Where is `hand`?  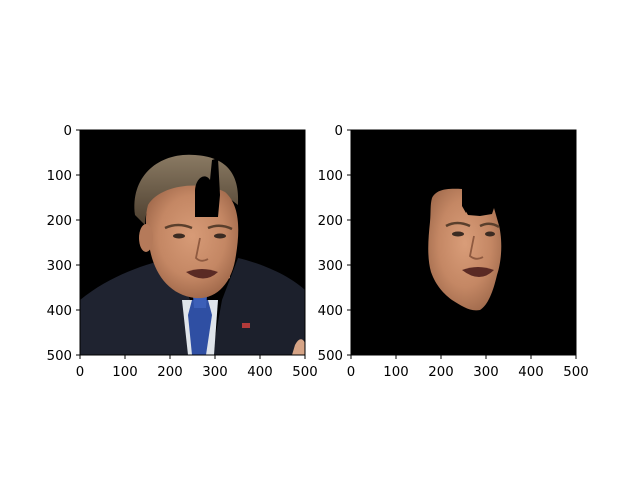
hand is located at coordinates (298, 347).